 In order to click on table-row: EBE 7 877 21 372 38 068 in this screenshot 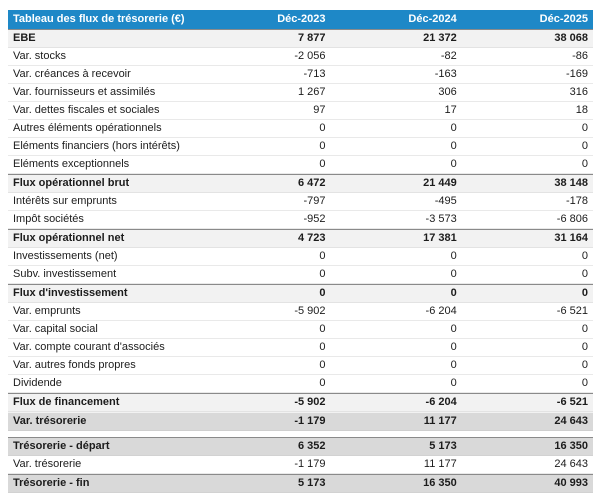, I will do `click(300, 38)`.